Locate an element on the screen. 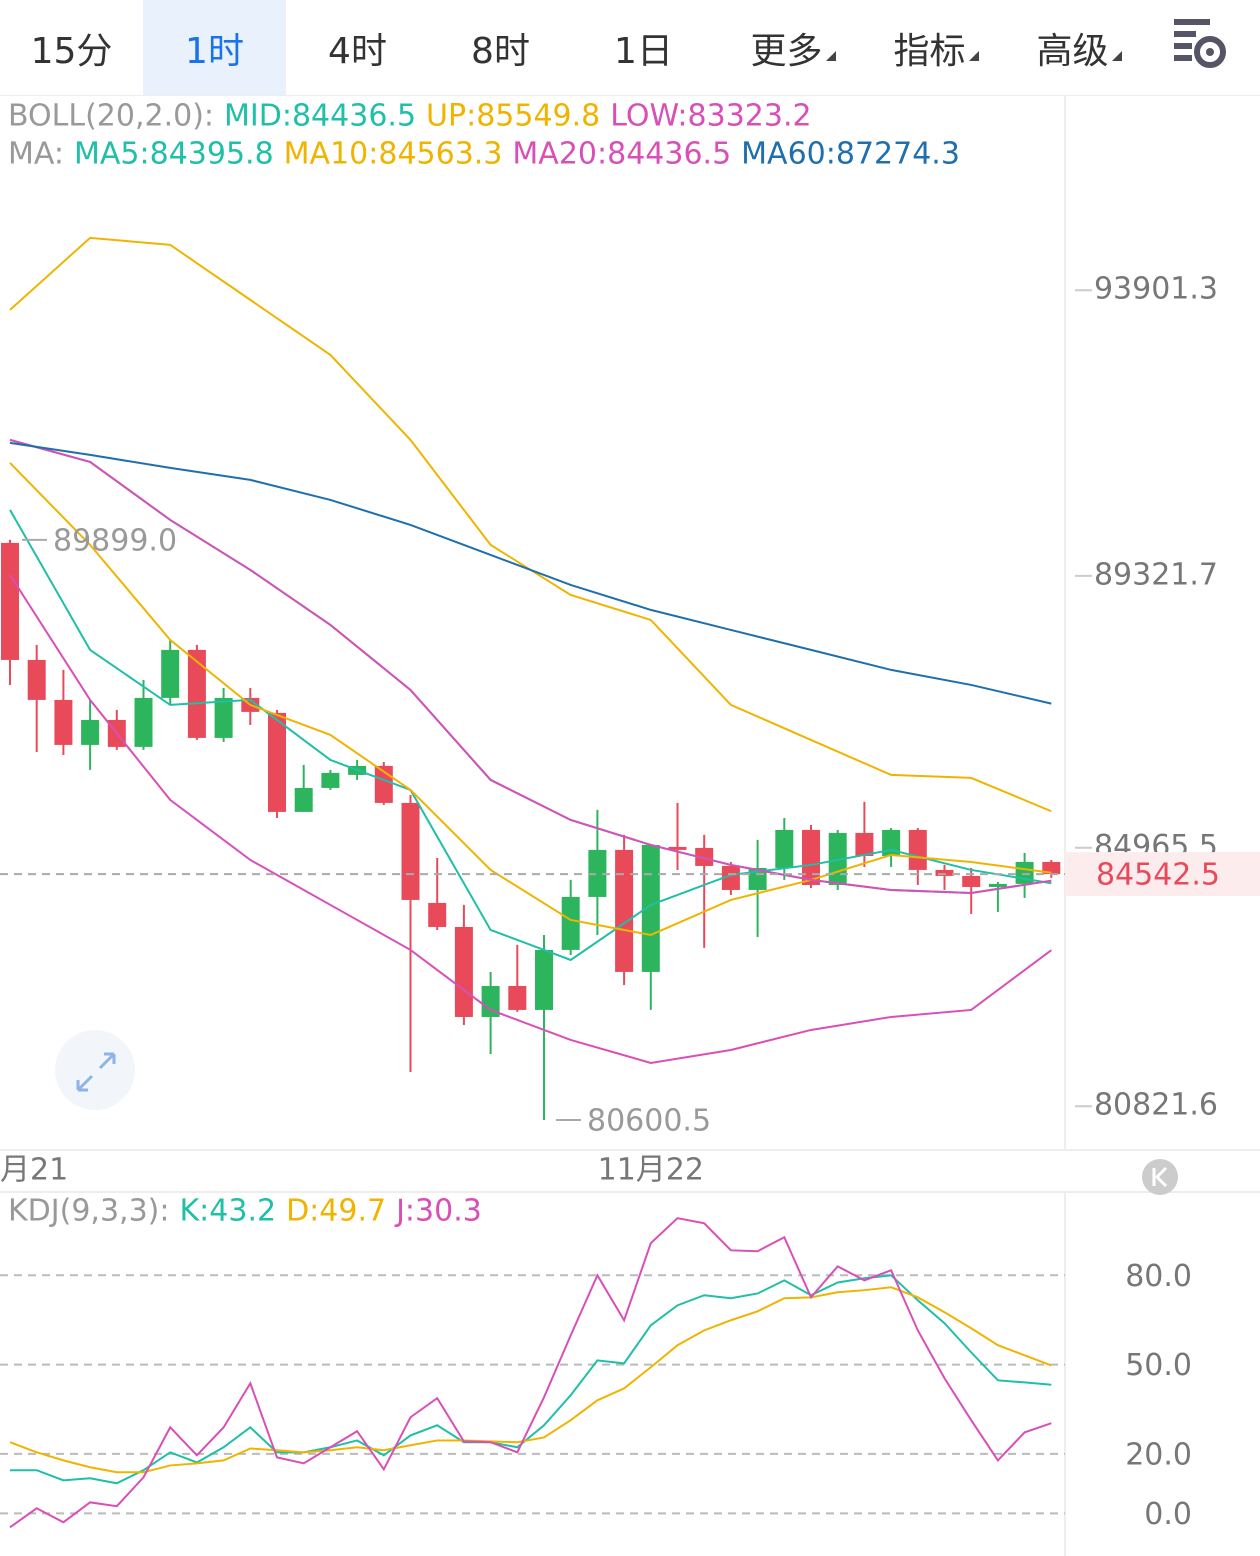 The height and width of the screenshot is (1556, 1260). period-tab: 4时 is located at coordinates (357, 47).